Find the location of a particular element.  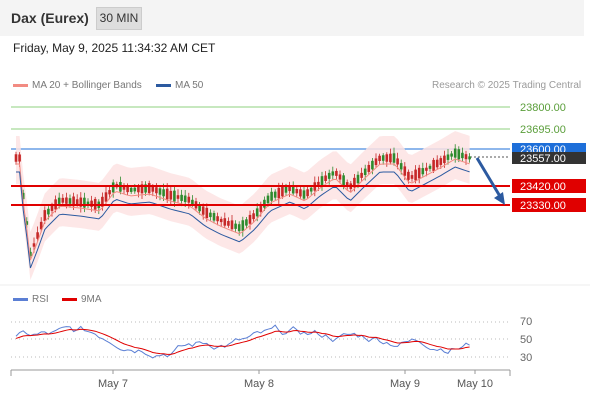

rsi-label-70: 70 is located at coordinates (526, 322).